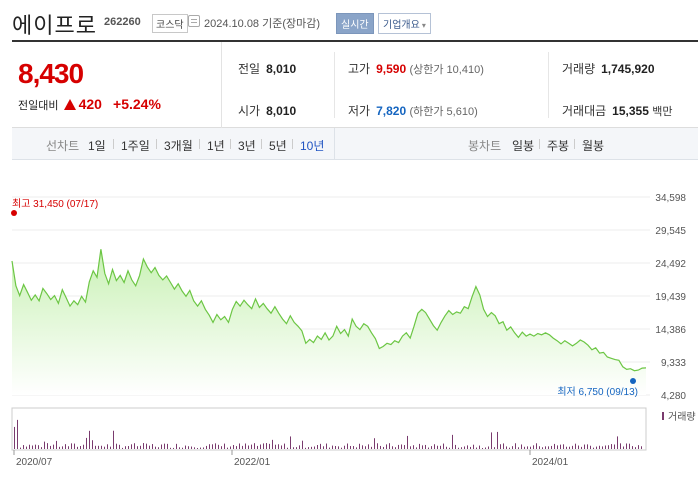 The height and width of the screenshot is (482, 698). I want to click on tab-1y: 1년, so click(216, 146).